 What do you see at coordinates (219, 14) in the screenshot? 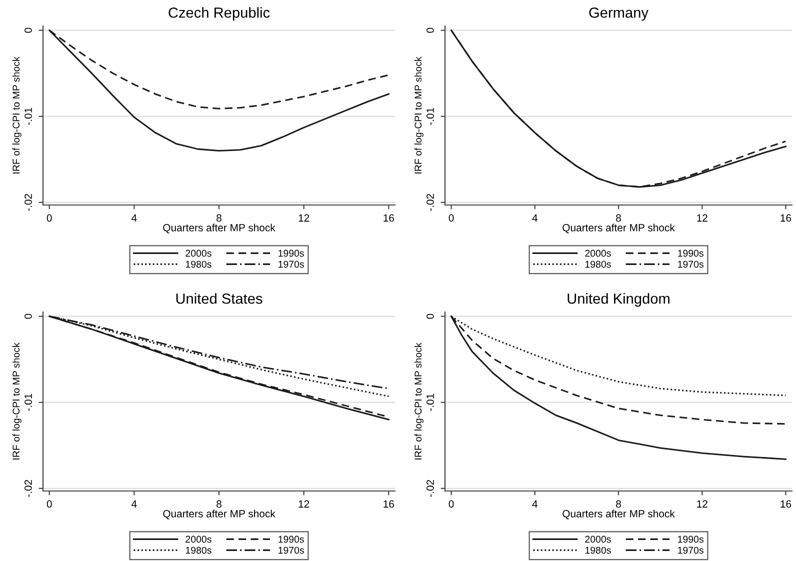
I see `chart-title: Czech Republic` at bounding box center [219, 14].